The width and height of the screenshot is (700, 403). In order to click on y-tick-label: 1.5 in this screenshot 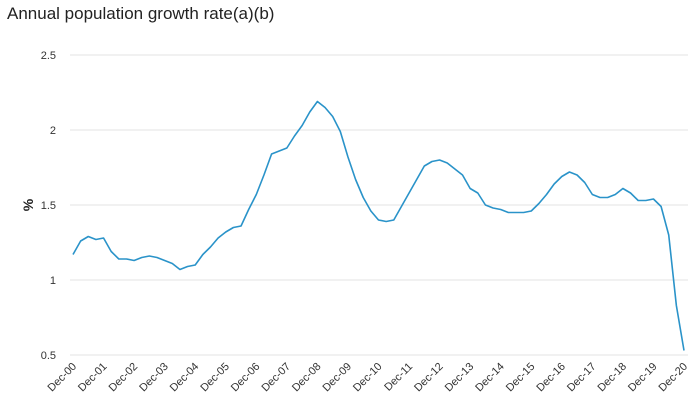, I will do `click(48, 206)`.